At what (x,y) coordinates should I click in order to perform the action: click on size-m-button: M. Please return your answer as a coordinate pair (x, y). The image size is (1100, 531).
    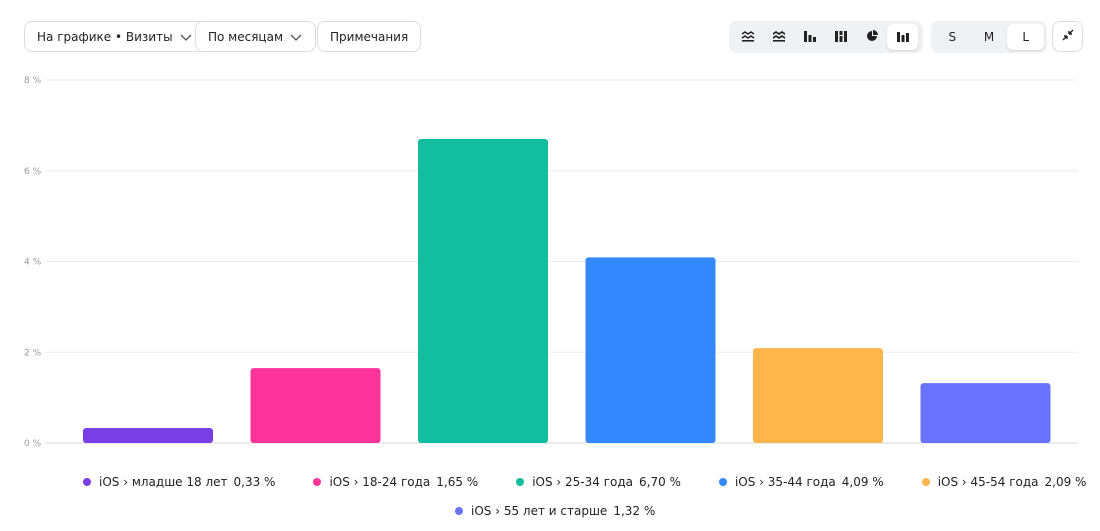
    Looking at the image, I should click on (989, 37).